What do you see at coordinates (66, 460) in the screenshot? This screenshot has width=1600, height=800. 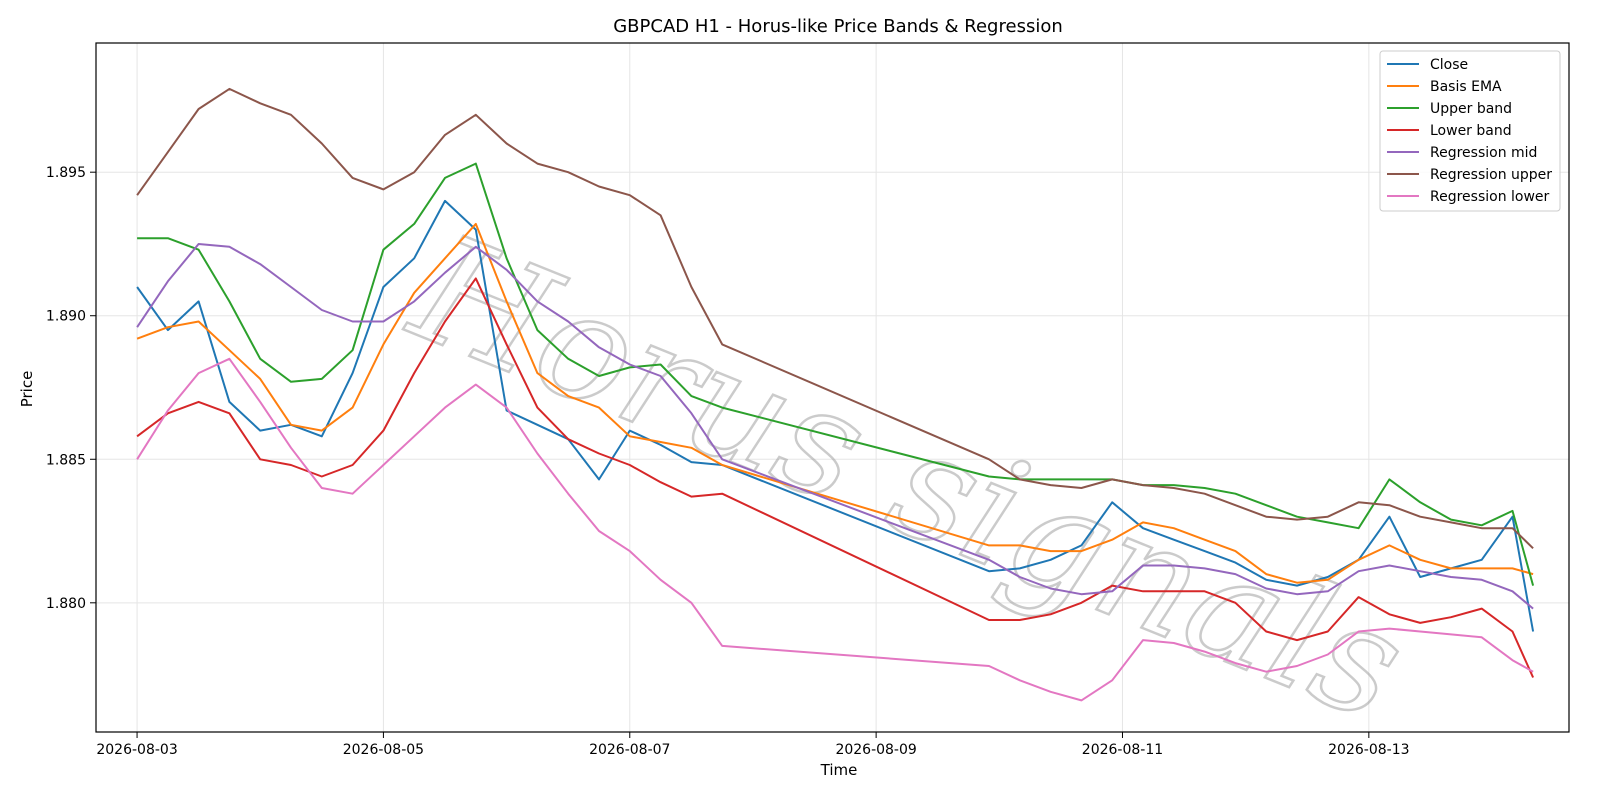 I see `y-tick-label: 1.885` at bounding box center [66, 460].